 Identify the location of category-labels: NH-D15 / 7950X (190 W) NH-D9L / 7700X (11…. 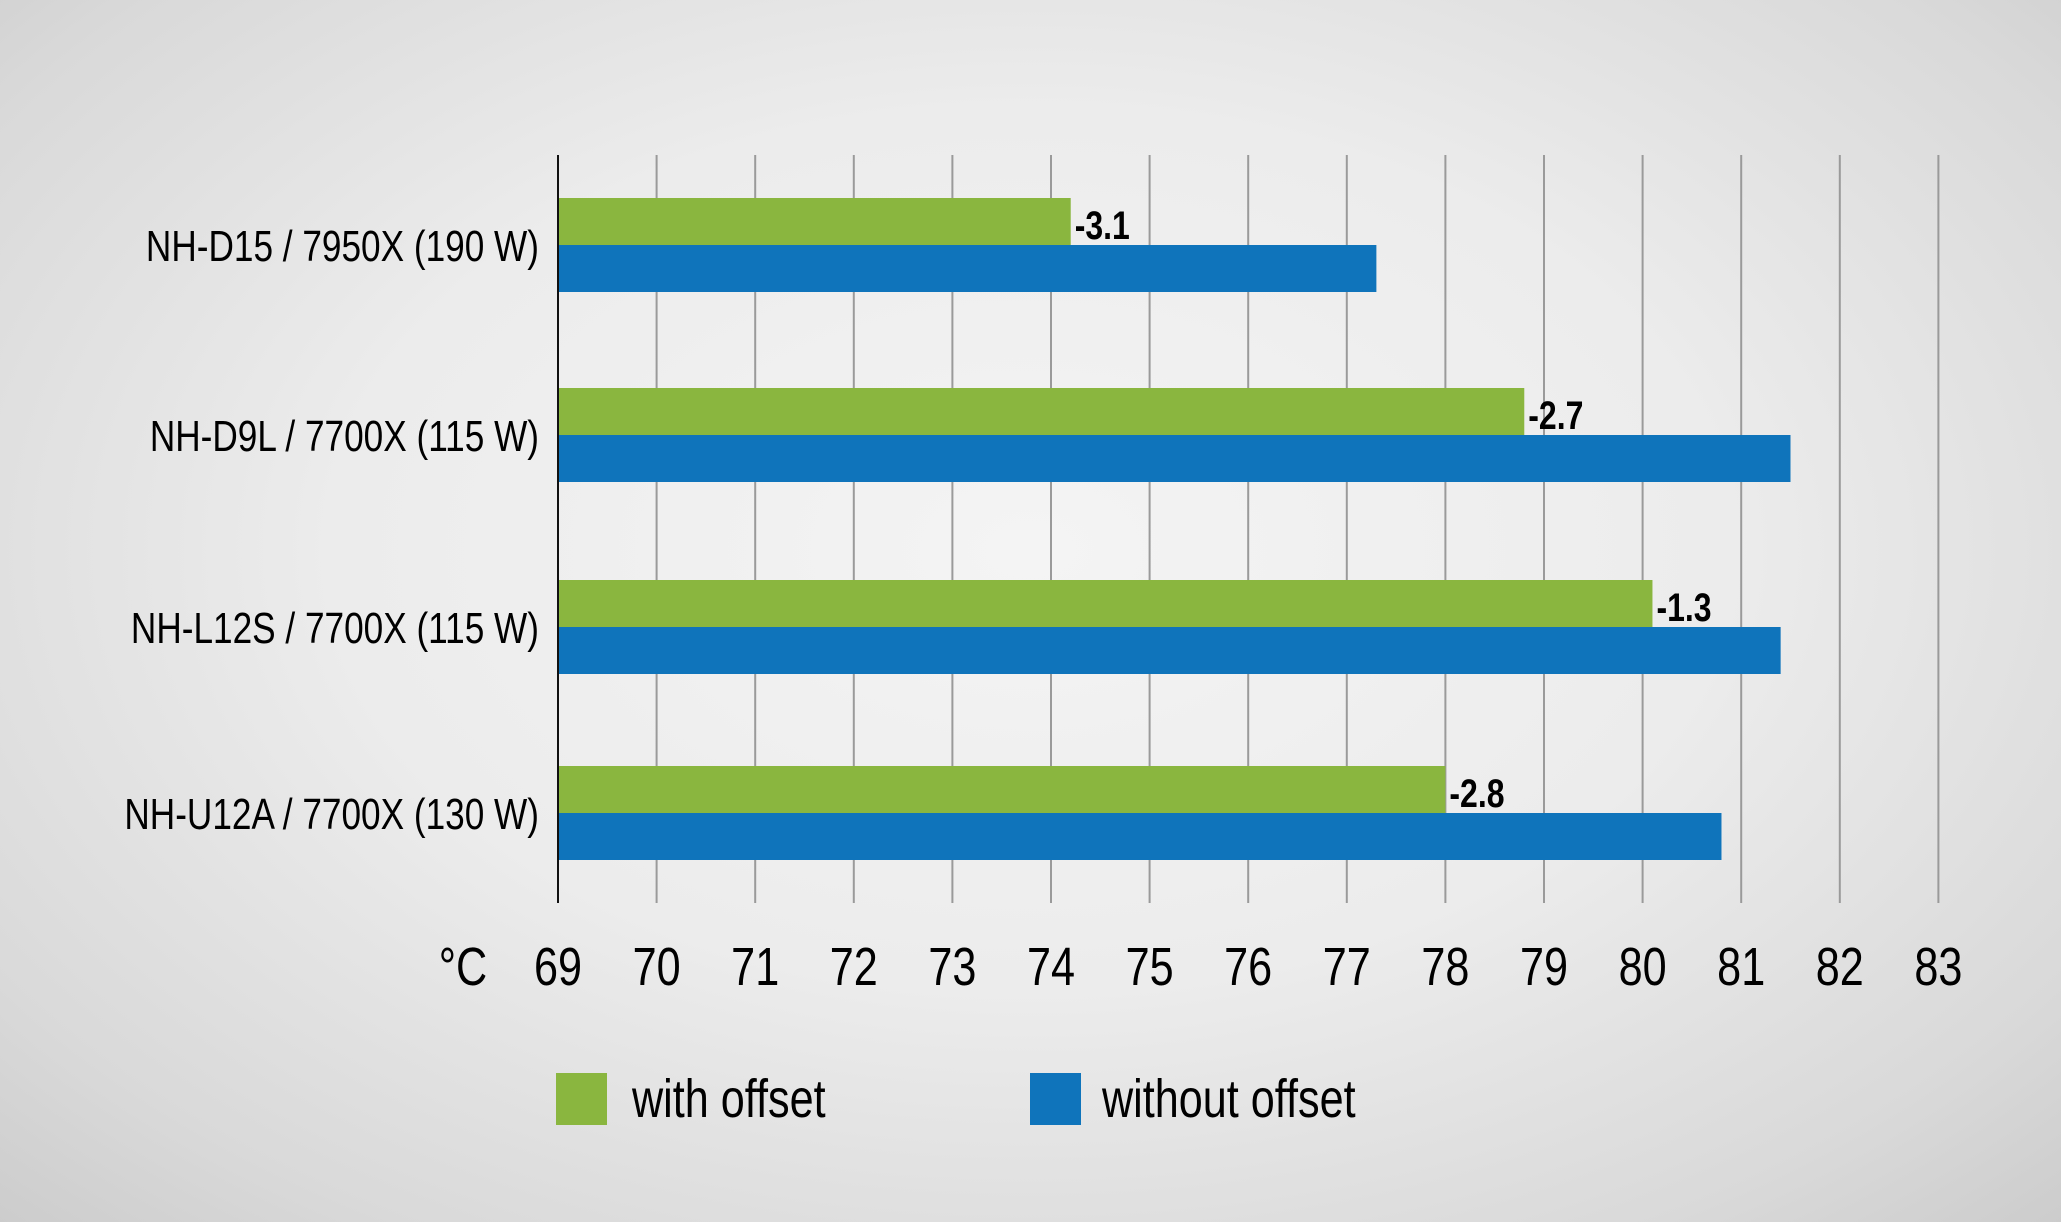
(331, 530).